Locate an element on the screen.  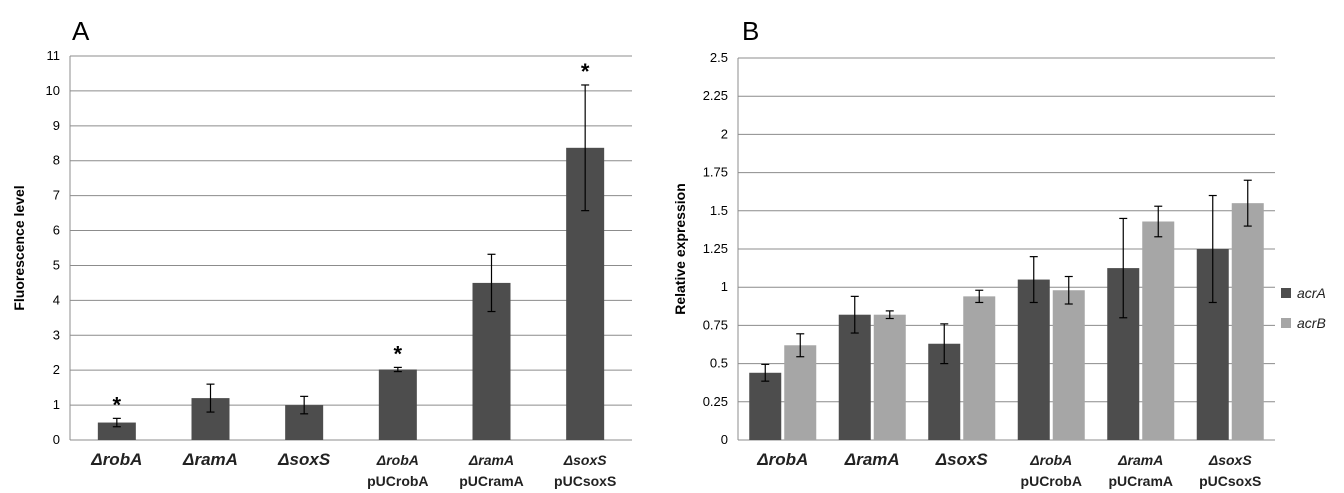
y-tick-label: 3 is located at coordinates (56, 334).